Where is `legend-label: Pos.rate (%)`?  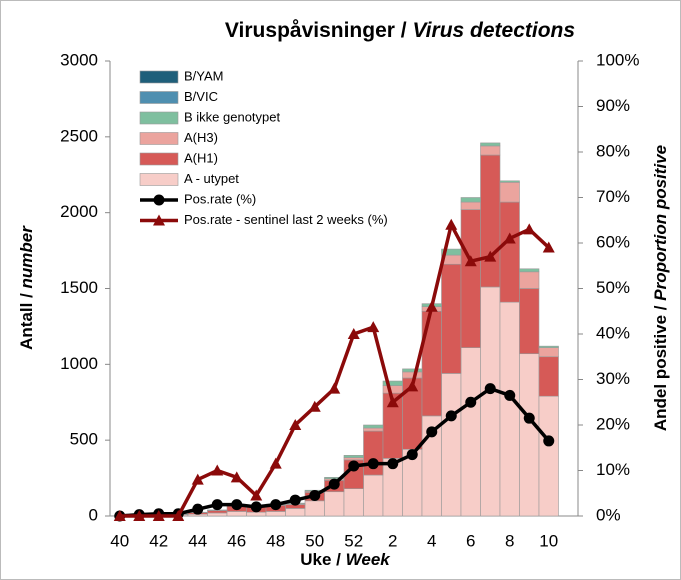
legend-label: Pos.rate (%) is located at coordinates (220, 198).